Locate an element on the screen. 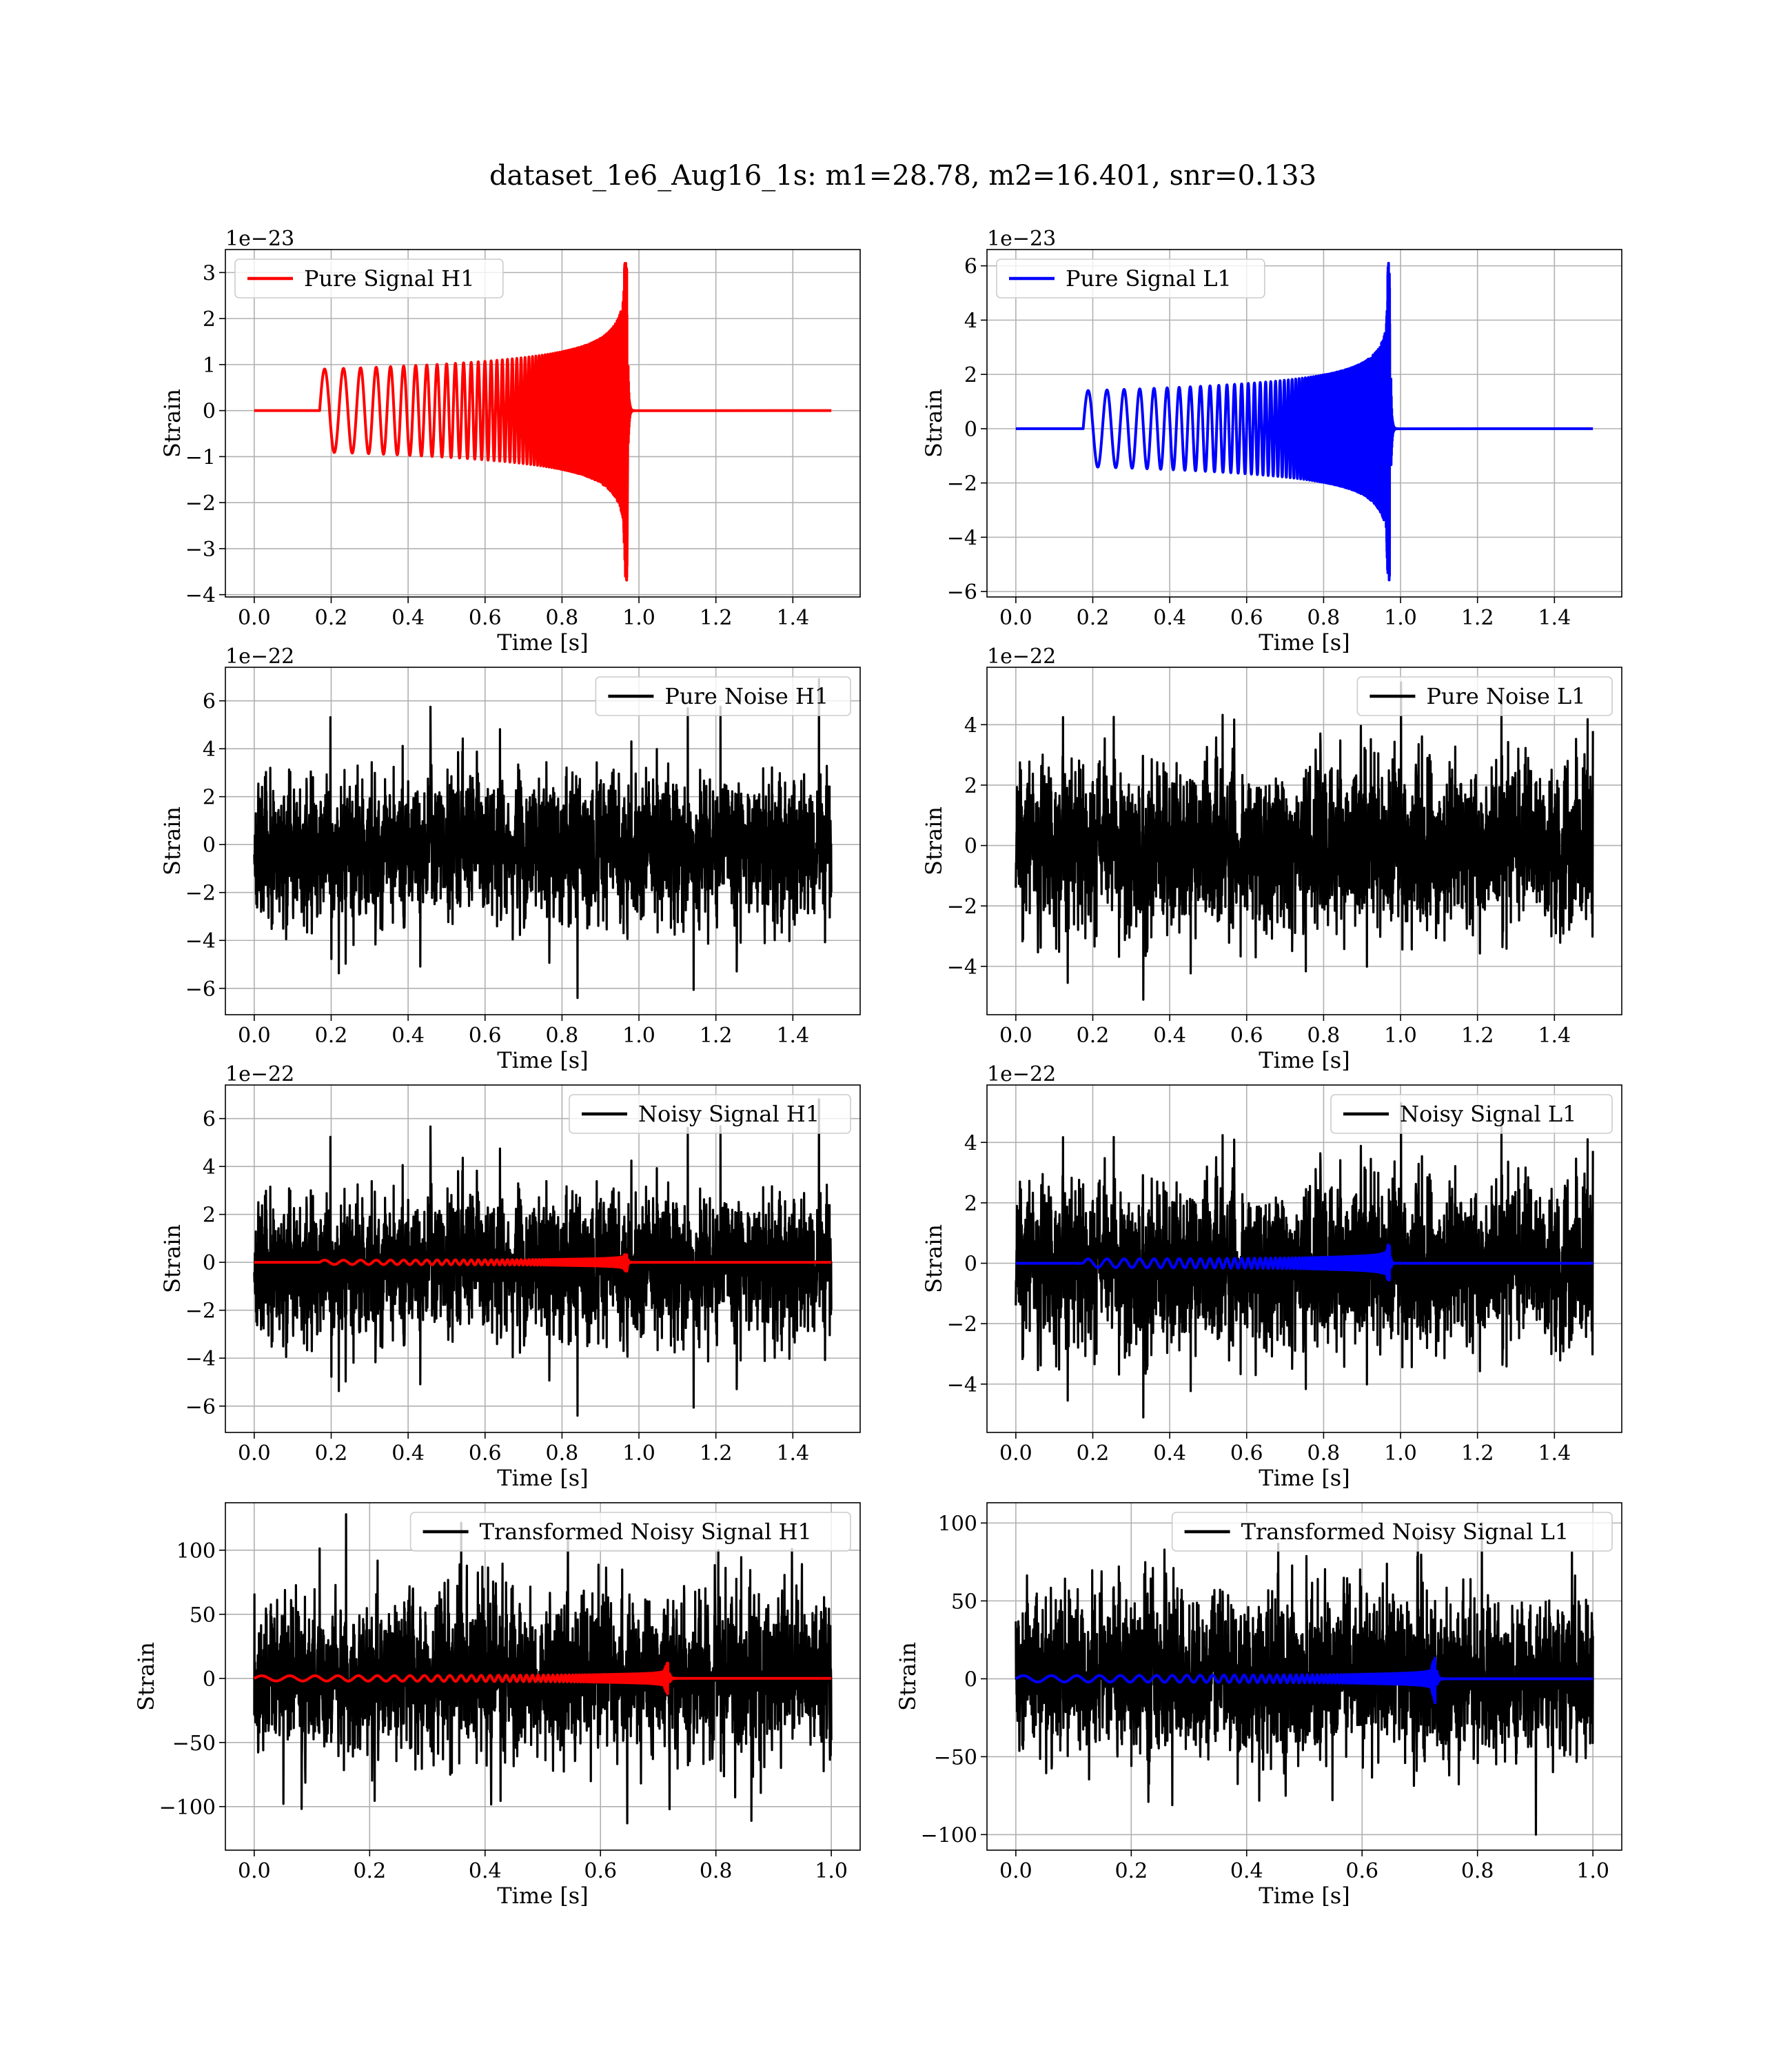  legend-label: Noisy Signal L1 is located at coordinates (1489, 1114).